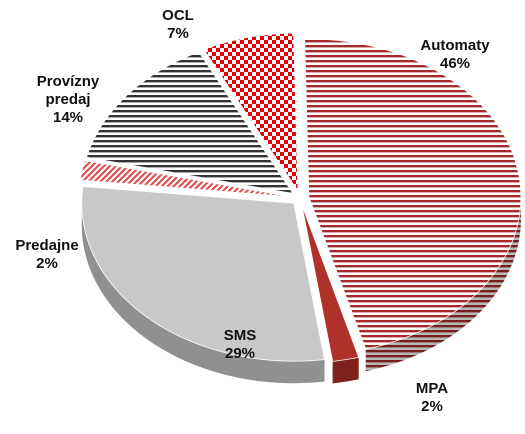 This screenshot has width=525, height=434. I want to click on label-value: 14%, so click(68, 117).